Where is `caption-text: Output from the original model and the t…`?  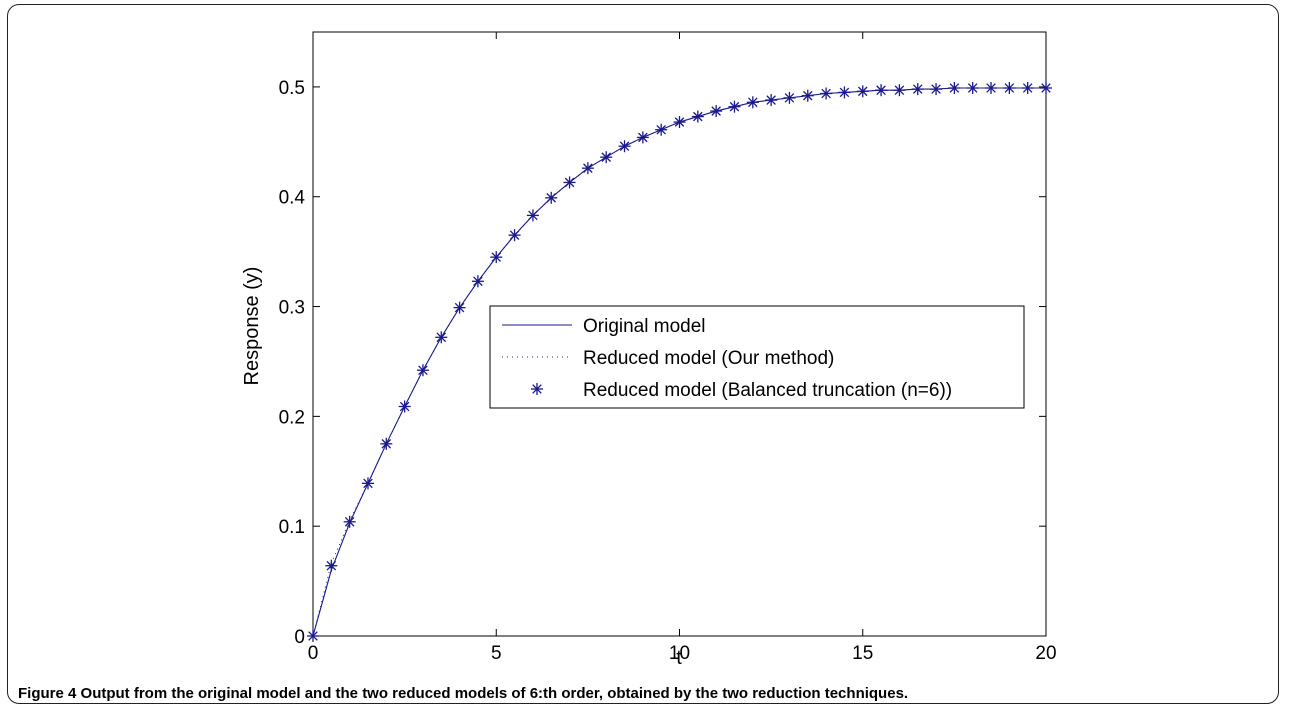 caption-text: Output from the original model and the t… is located at coordinates (494, 693).